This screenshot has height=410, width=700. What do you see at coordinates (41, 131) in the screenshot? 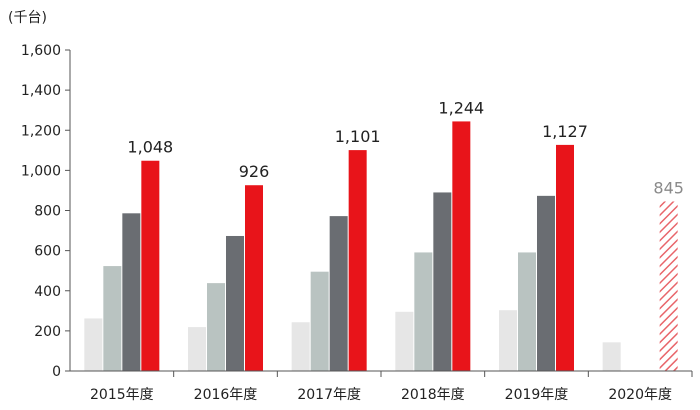
I see `y-tick-label: 1,200` at bounding box center [41, 131].